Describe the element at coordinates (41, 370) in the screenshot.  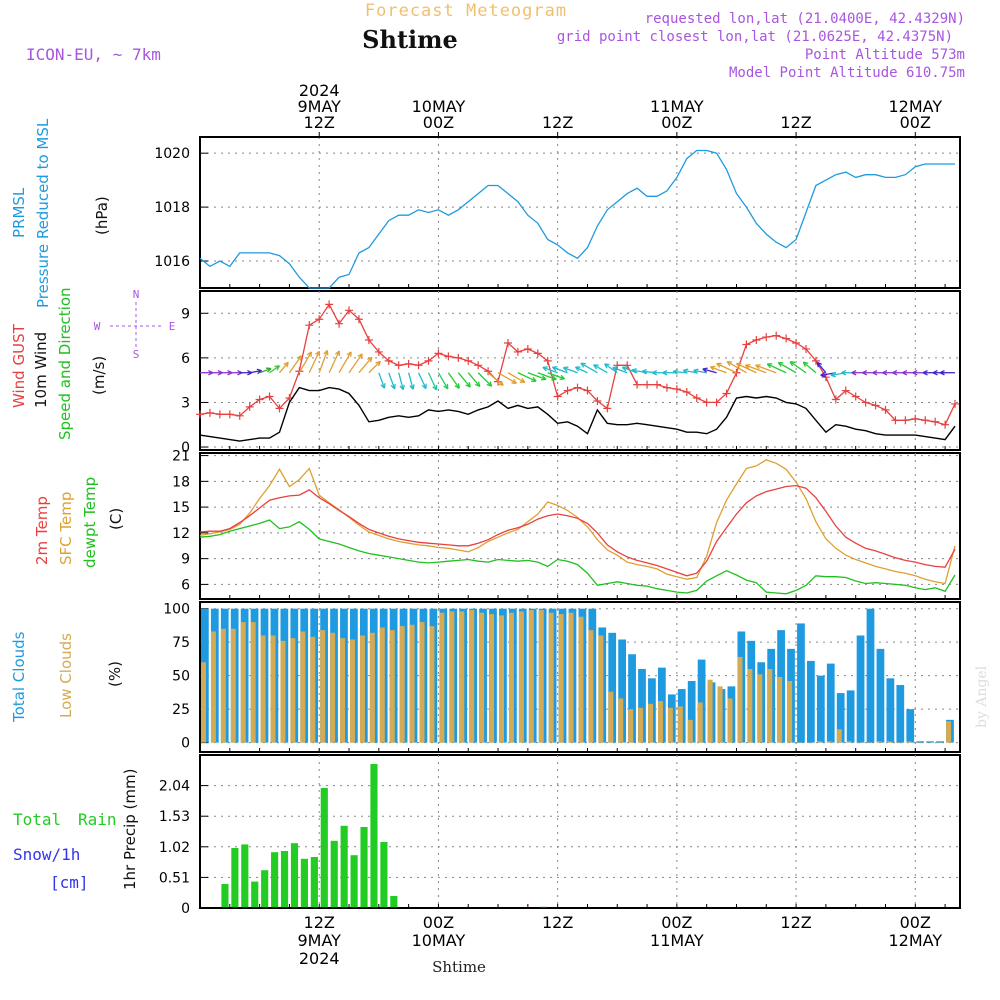
I see `wind-label-10m: 10m Wind` at that location.